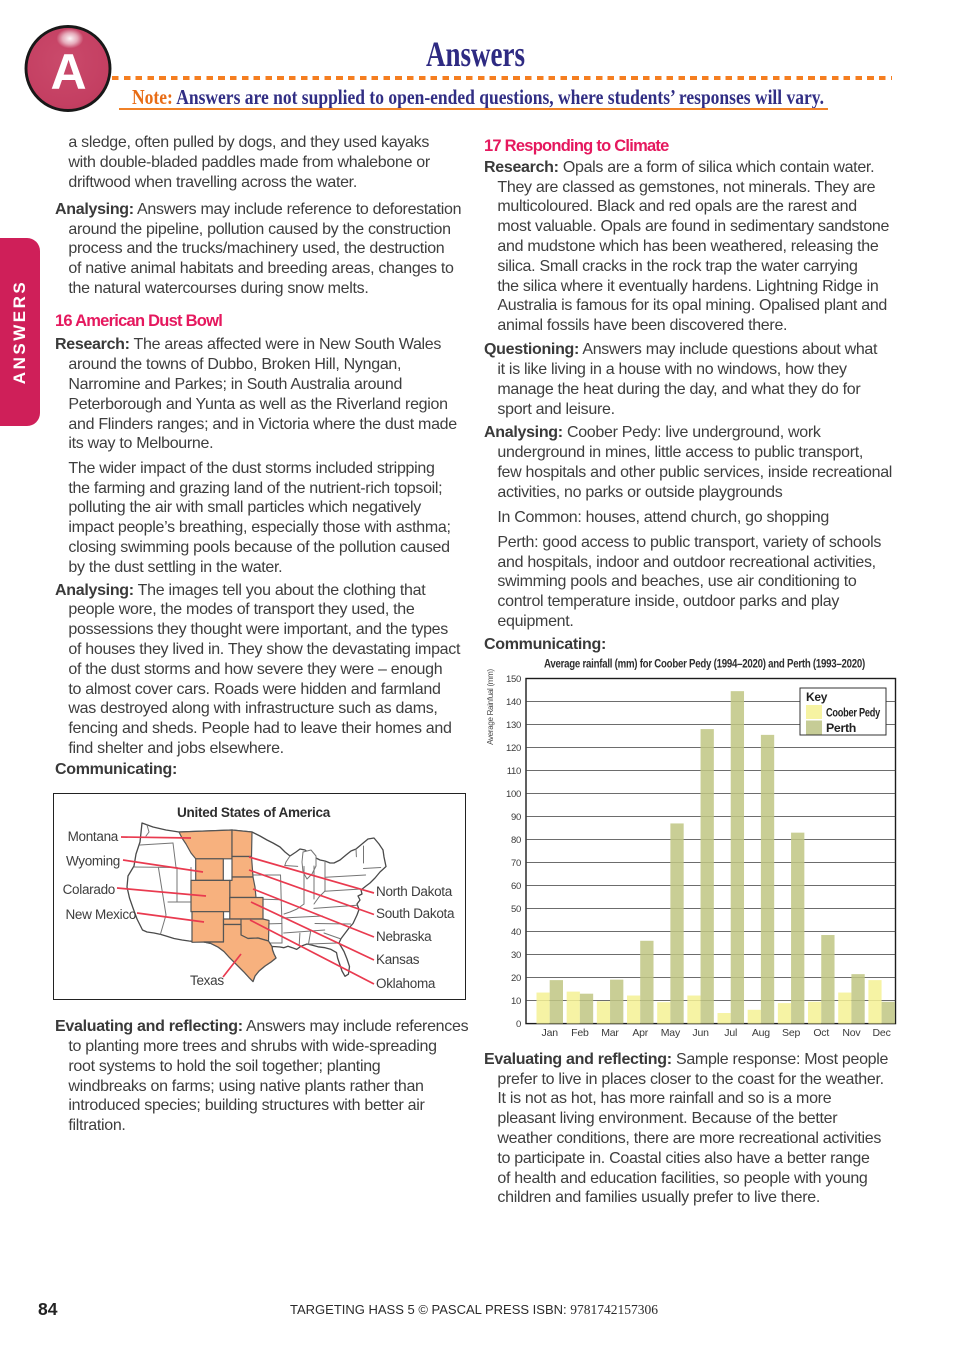 This screenshot has width=960, height=1361. I want to click on svg-text: Aug, so click(761, 1033).